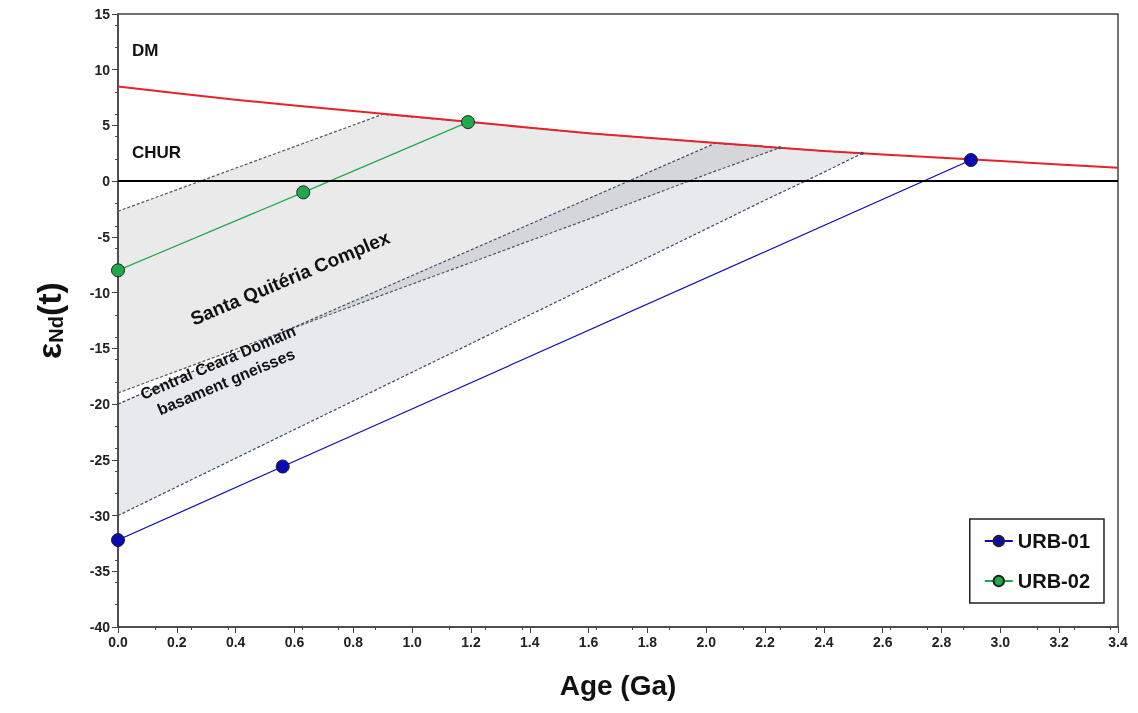 The image size is (1138, 713). Describe the element at coordinates (765, 642) in the screenshot. I see `x-tick-label: 2.2` at that location.